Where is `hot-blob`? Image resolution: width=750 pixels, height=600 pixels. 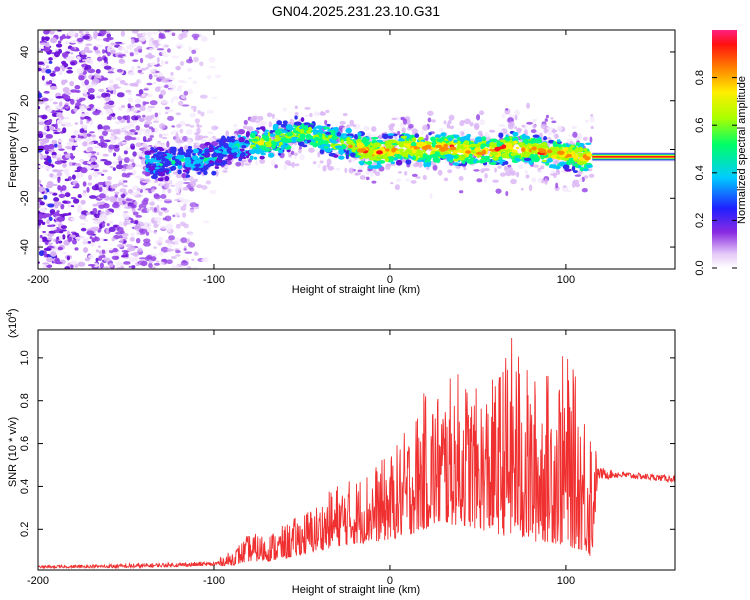
hot-blob is located at coordinates (560, 152).